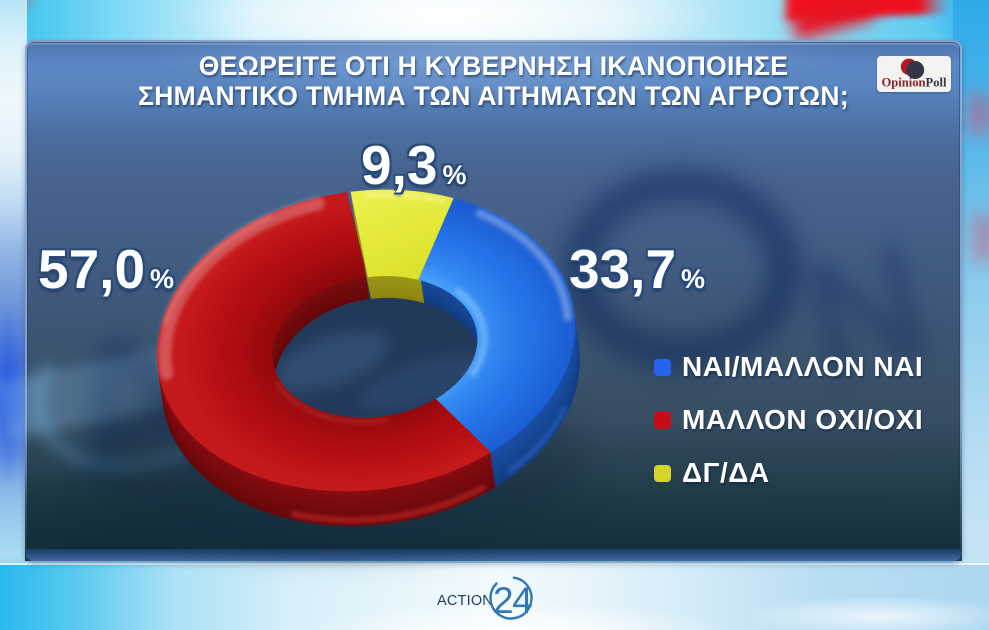  I want to click on svg-text: ACTION, so click(465, 601).